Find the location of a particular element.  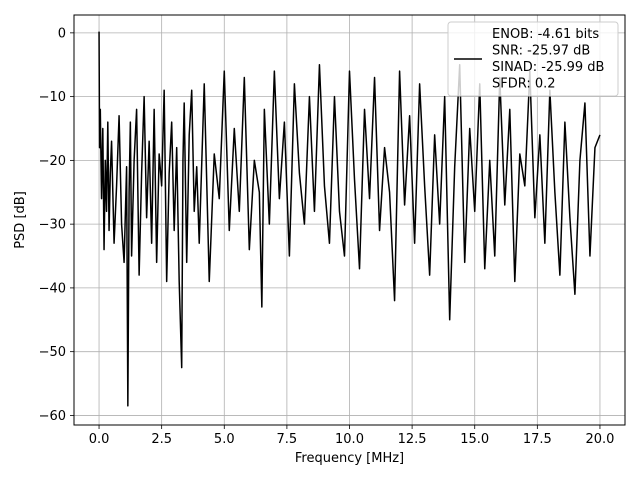

y-tick-label: −10 is located at coordinates (52, 97).